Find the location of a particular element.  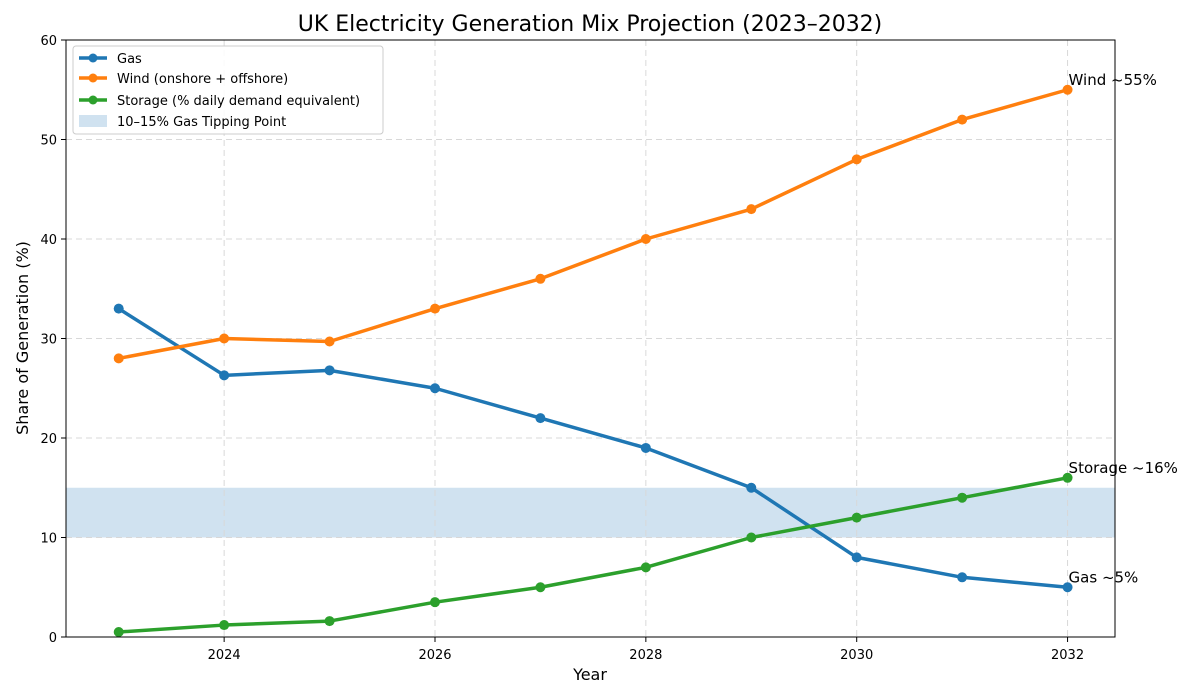

y-tick-label: 0 is located at coordinates (53, 638).